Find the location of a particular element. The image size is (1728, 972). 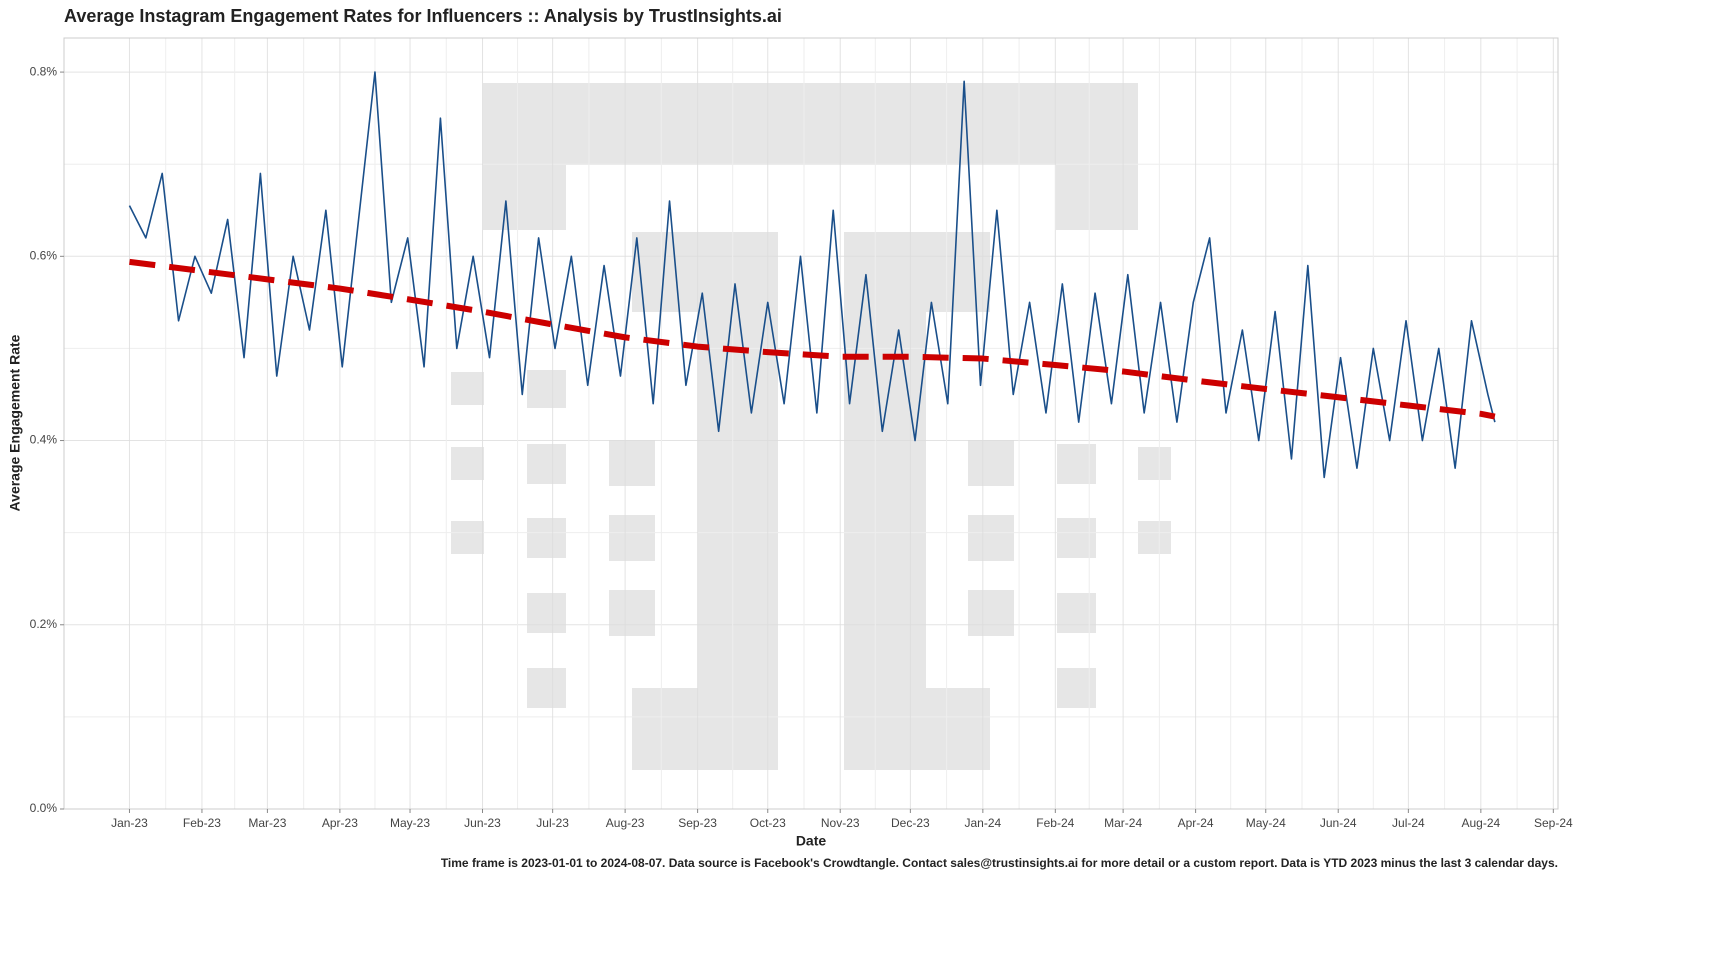

x-tick-label: Feb-24 is located at coordinates (1055, 823).